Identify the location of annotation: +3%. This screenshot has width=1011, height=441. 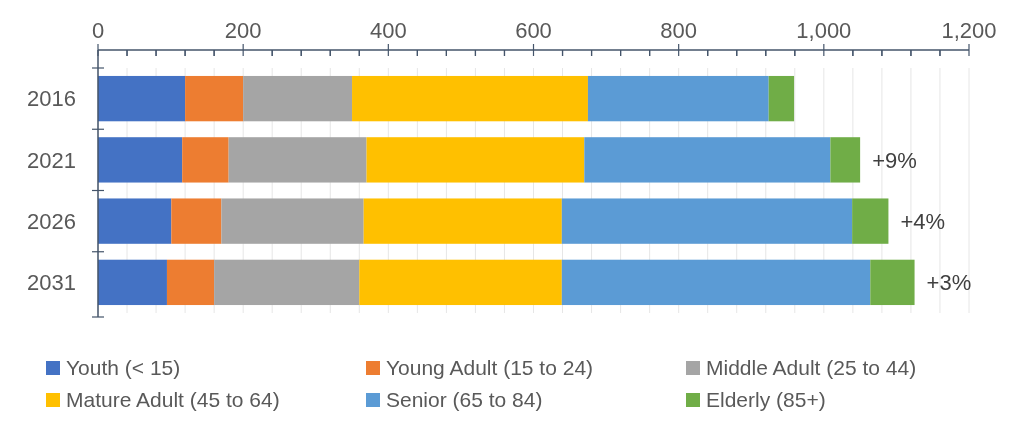
(949, 283).